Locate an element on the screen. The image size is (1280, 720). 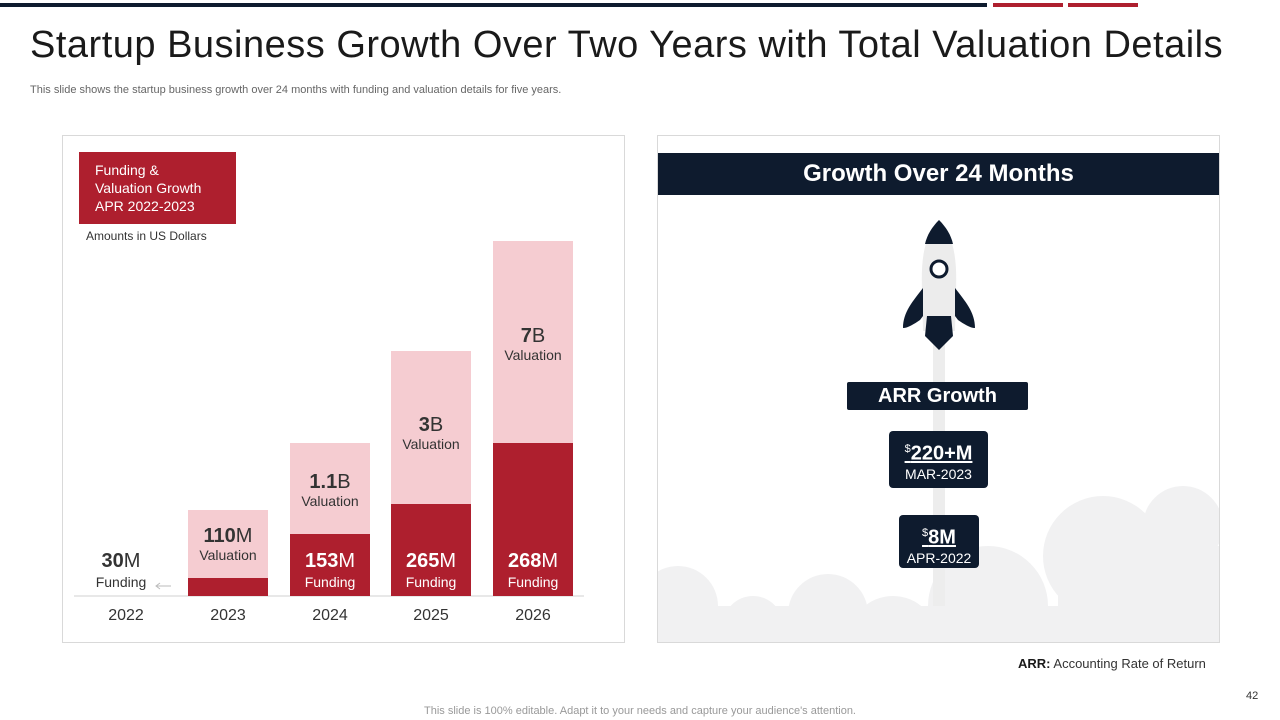
amounts-note: Amounts in US Dollars is located at coordinates (146, 236).